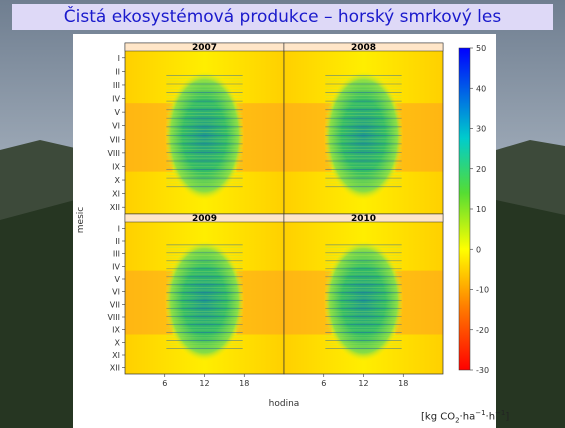 This screenshot has height=428, width=565. I want to click on x-tick-1-18: 18, so click(403, 383).